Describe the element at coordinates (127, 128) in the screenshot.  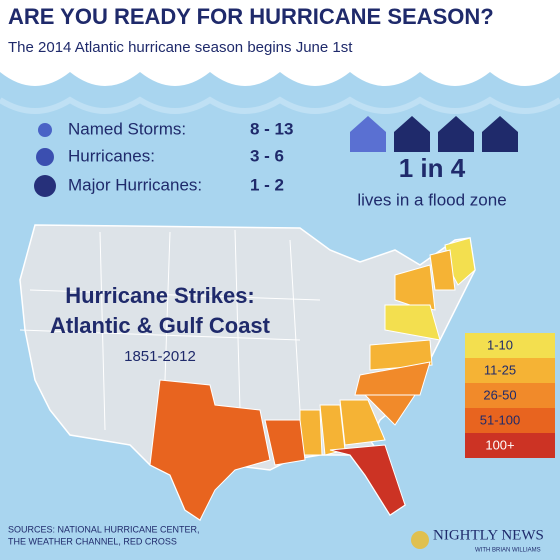
I see `forecast-label: Named Storms:` at that location.